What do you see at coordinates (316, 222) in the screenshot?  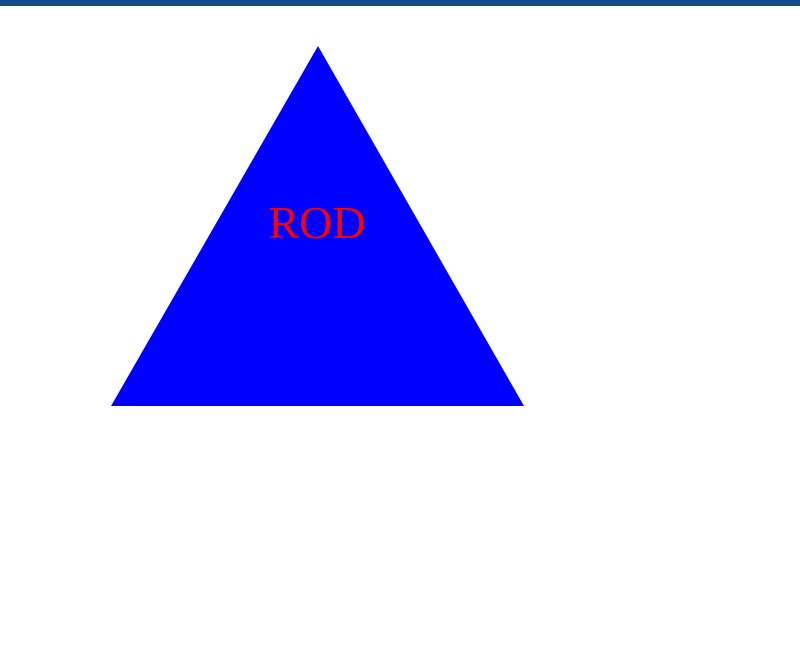 I see `triangle-label: ROD` at bounding box center [316, 222].